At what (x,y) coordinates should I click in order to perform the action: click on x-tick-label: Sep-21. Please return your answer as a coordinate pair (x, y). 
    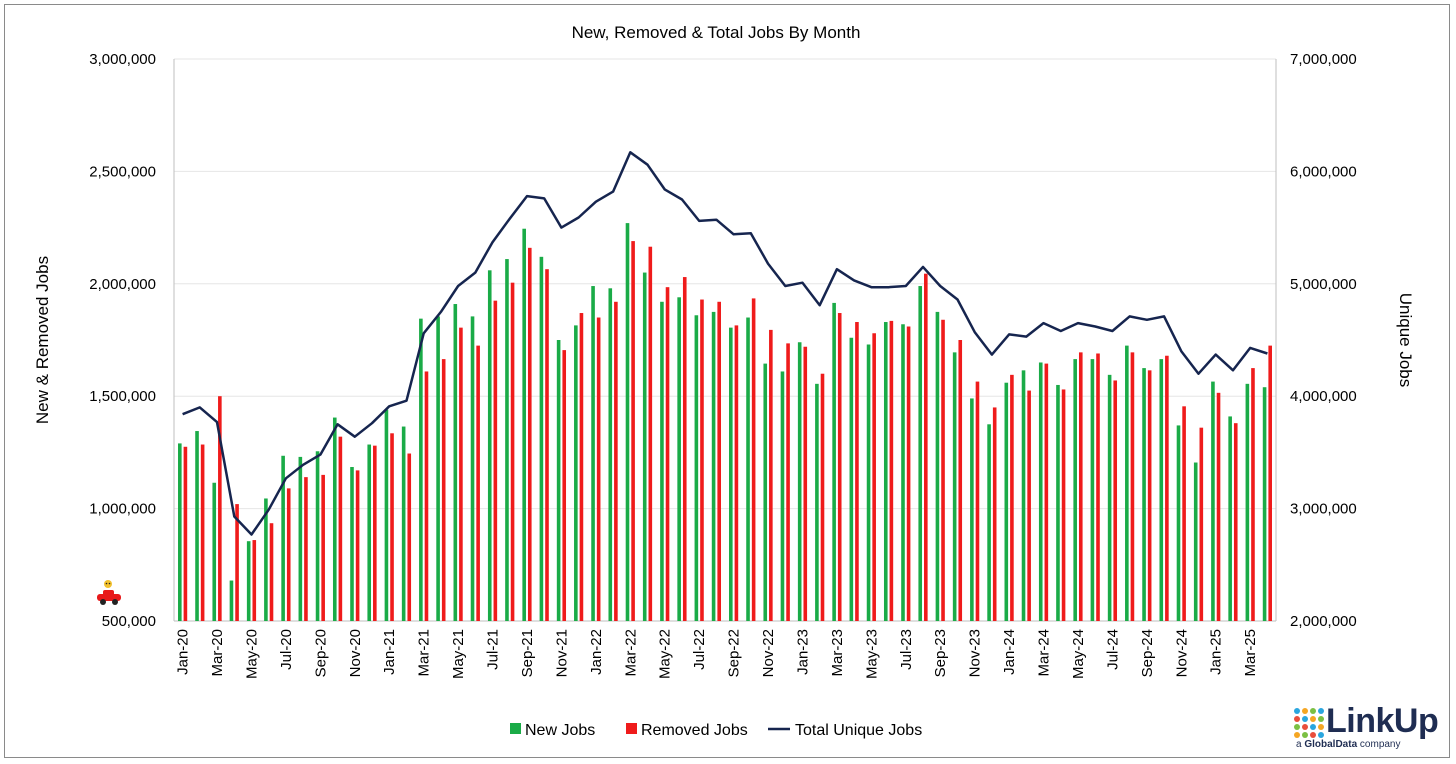
    Looking at the image, I should click on (527, 653).